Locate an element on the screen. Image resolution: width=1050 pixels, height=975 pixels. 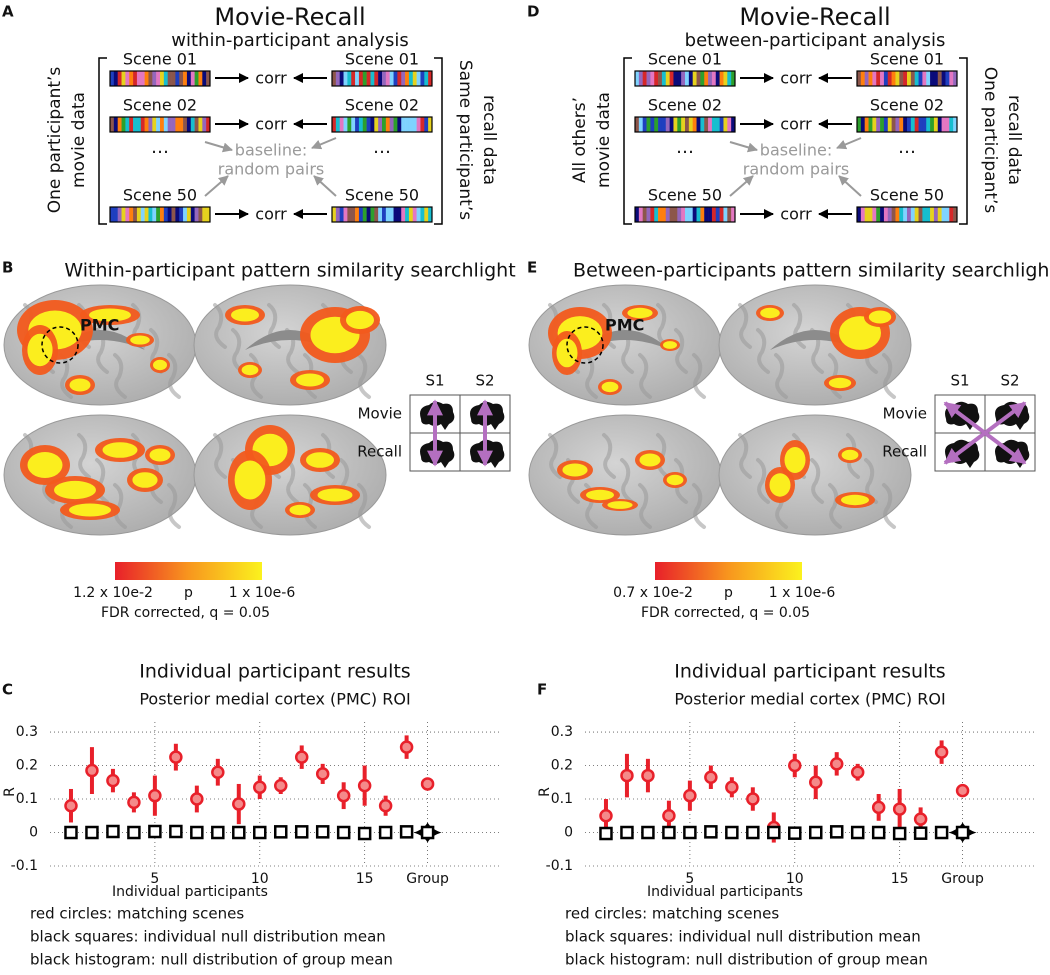
colorbar-label: 0.7 x 10e-2 is located at coordinates (653, 593).